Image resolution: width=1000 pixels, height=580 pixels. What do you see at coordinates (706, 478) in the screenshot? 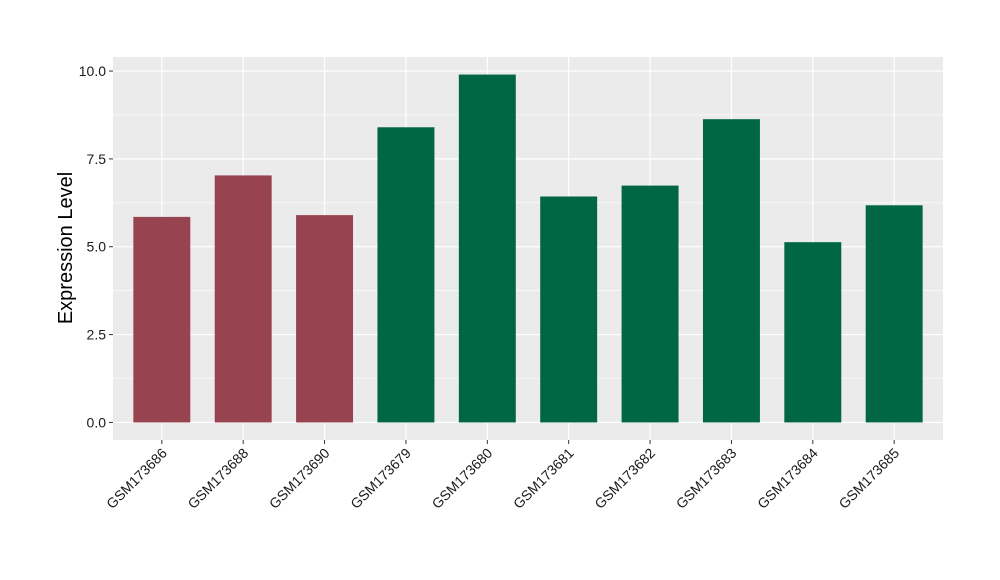
I see `x-tick-label: GSM173683` at bounding box center [706, 478].